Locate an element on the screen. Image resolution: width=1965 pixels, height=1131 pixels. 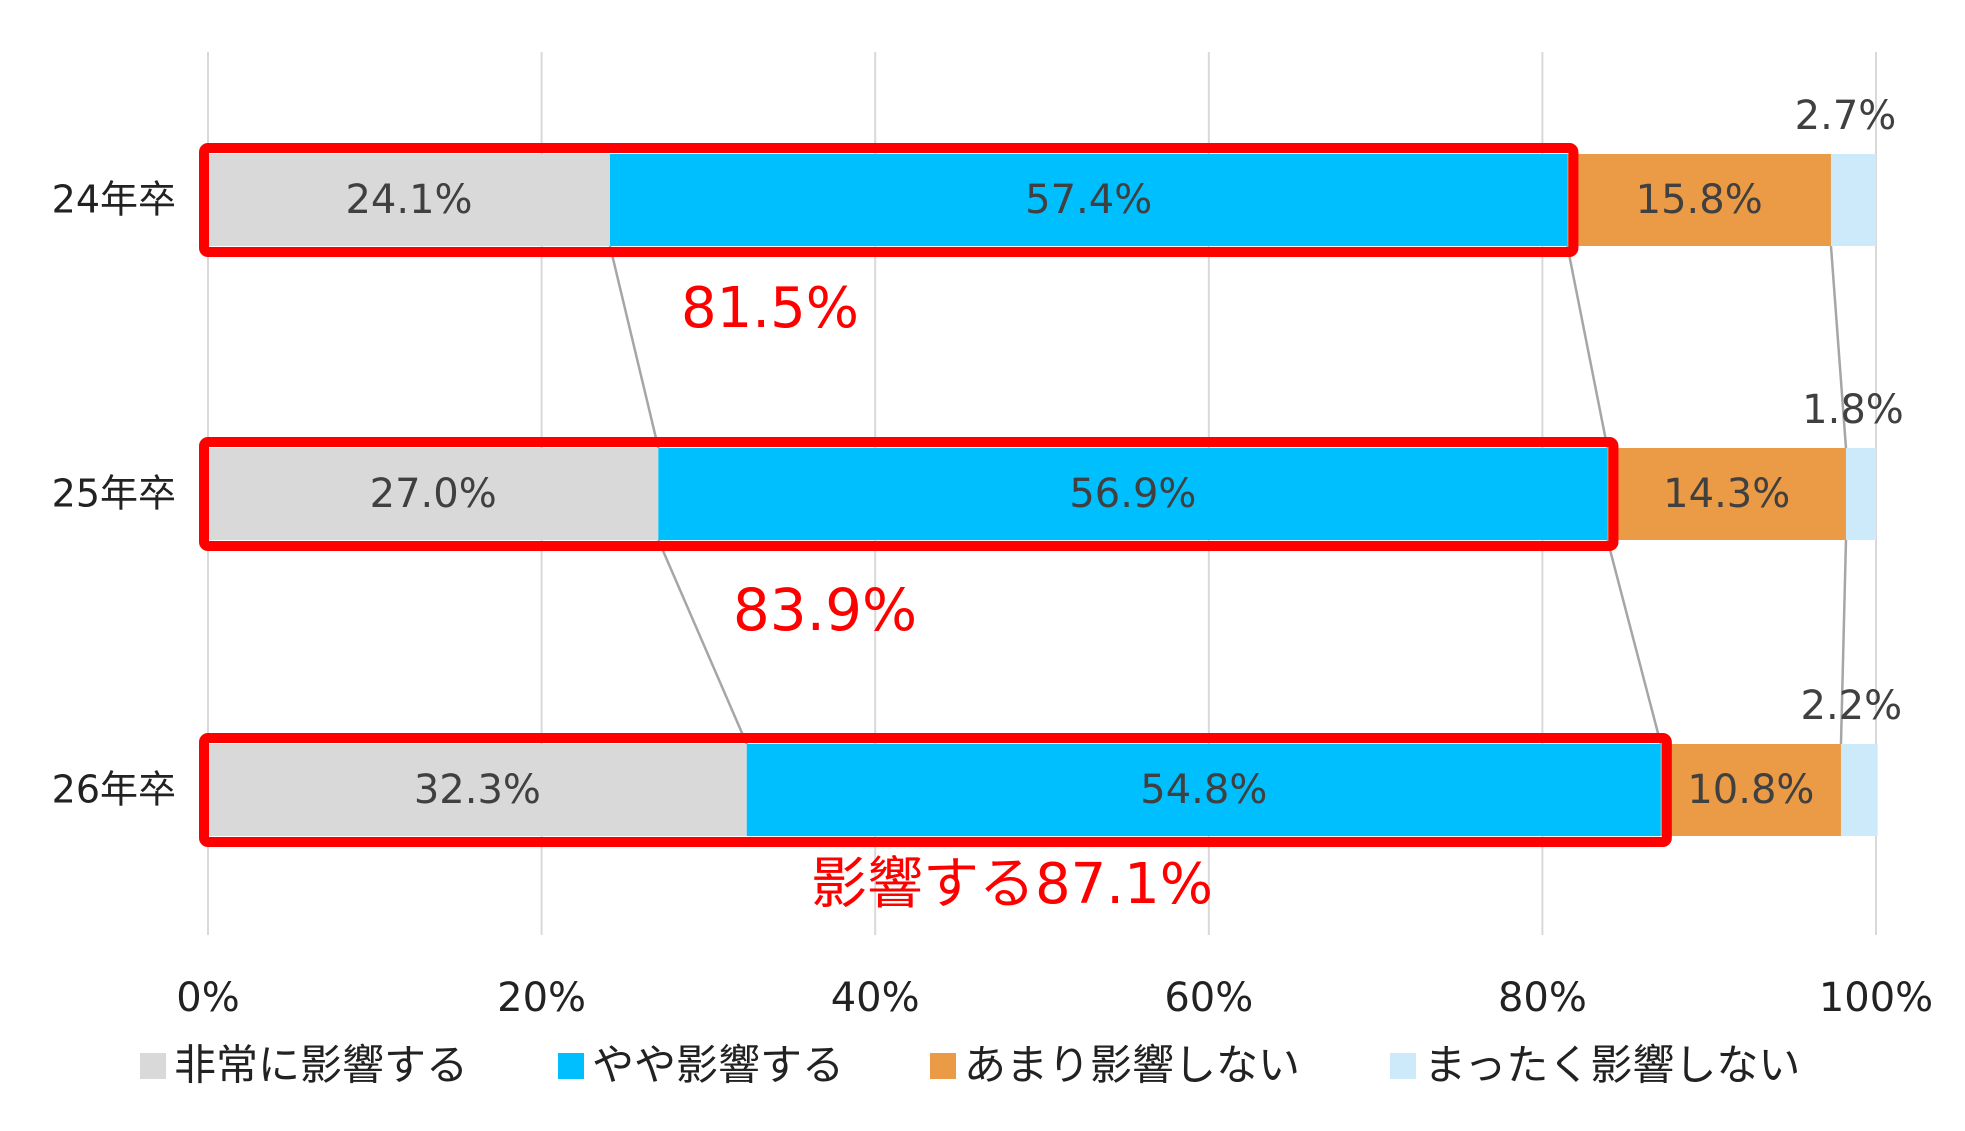
legend-label: 非常に影響する is located at coordinates (321, 1065).